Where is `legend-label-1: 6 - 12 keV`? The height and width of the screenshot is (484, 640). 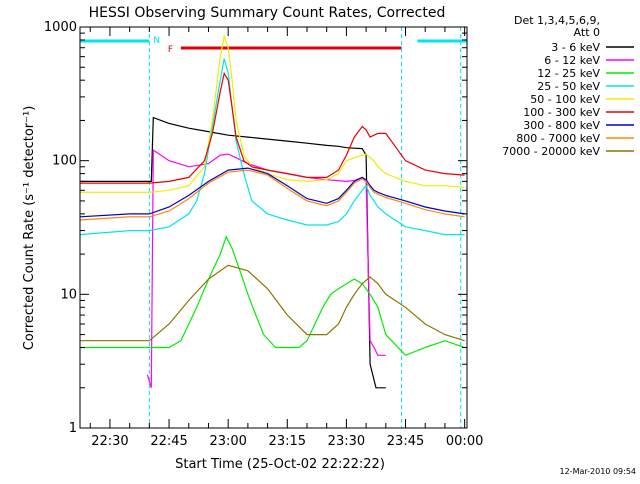 legend-label-1: 6 - 12 keV is located at coordinates (572, 60).